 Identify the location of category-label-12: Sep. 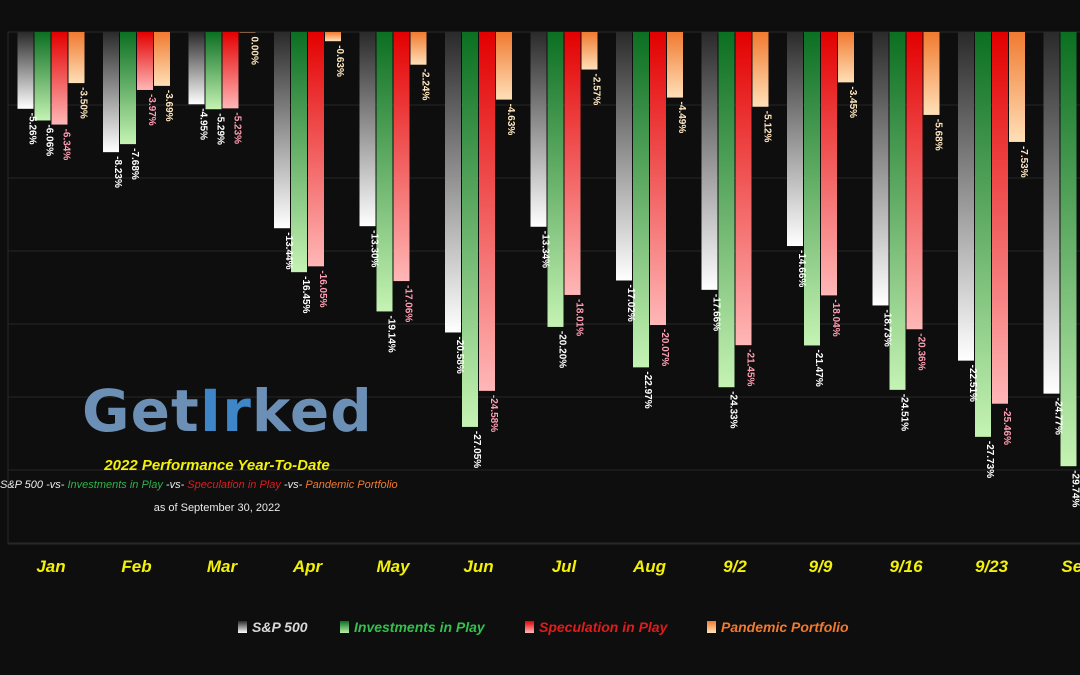
(1070, 566).